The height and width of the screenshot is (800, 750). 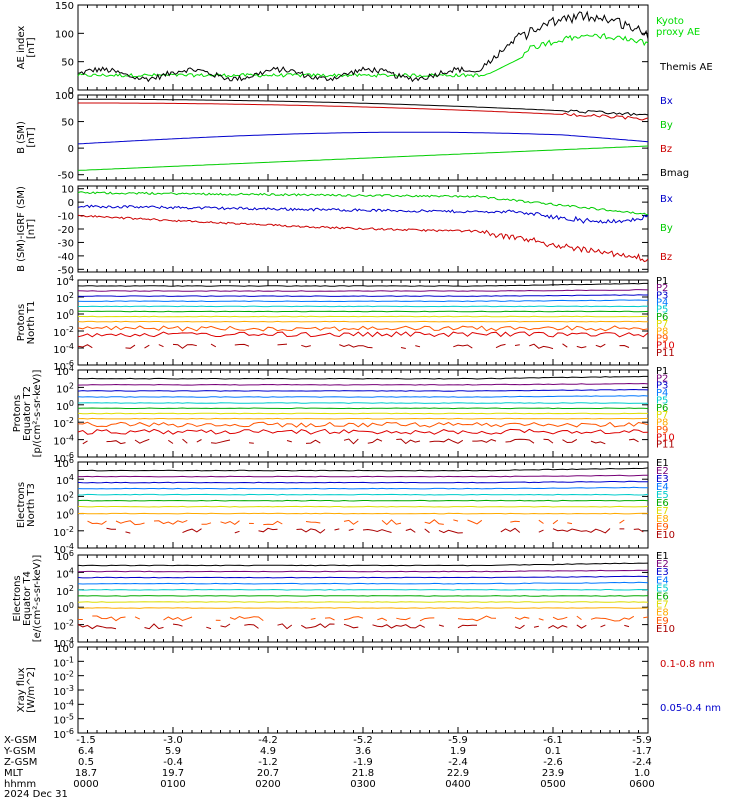 I want to click on panel-7-ylabel: Equator T4, so click(x=27, y=598).